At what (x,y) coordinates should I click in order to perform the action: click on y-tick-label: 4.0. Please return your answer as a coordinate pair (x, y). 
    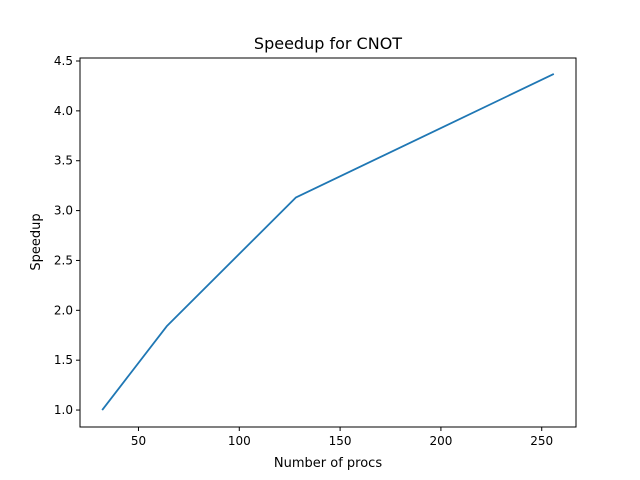
    Looking at the image, I should click on (63, 111).